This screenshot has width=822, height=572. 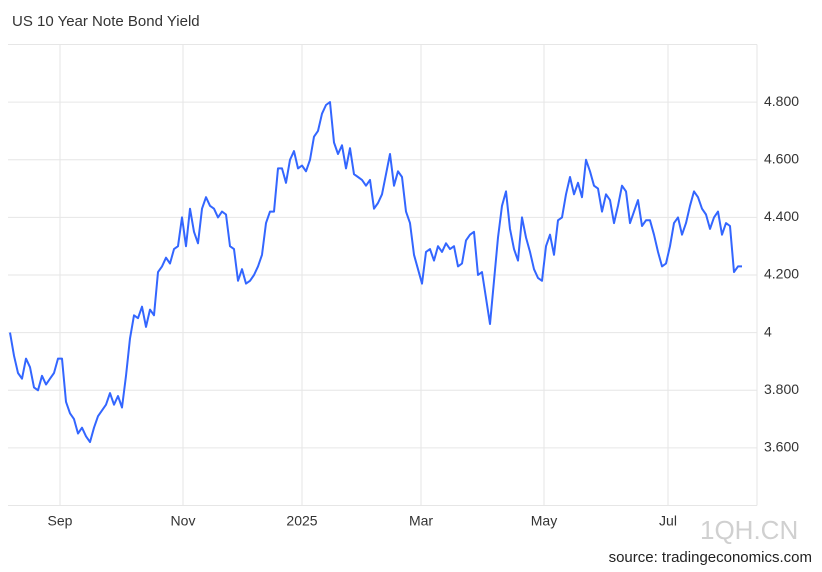 I want to click on y-tick-label: 4, so click(x=768, y=331).